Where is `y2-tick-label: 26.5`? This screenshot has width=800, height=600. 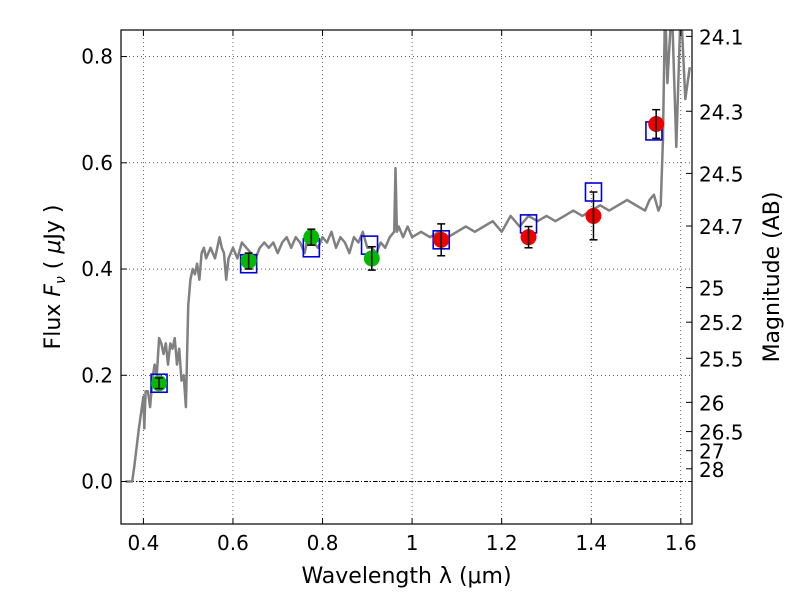
y2-tick-label: 26.5 is located at coordinates (721, 433).